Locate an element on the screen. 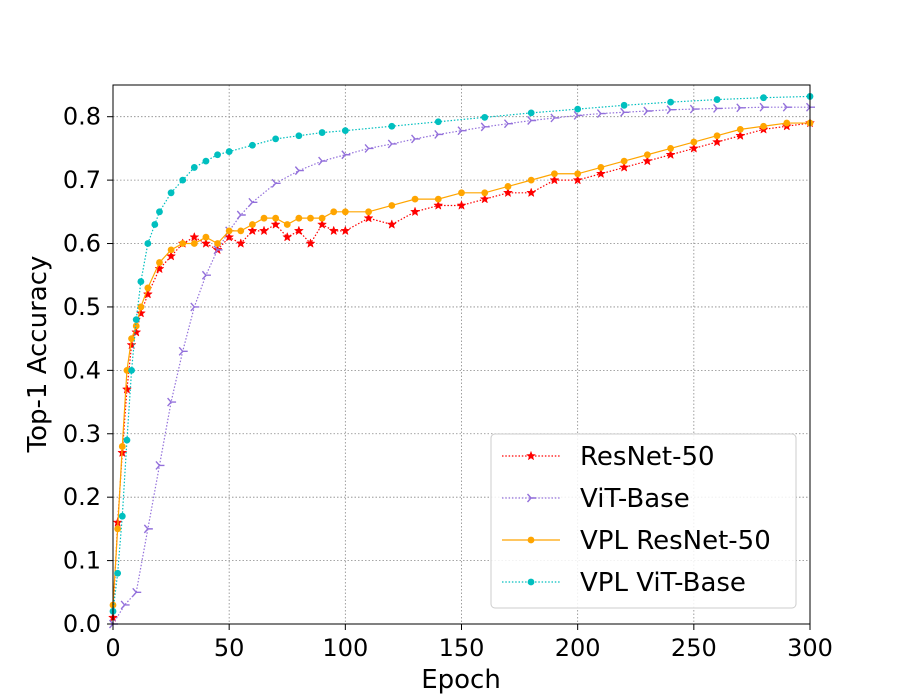 The width and height of the screenshot is (900, 700). y-tick-label: 0.0 is located at coordinates (82, 624).